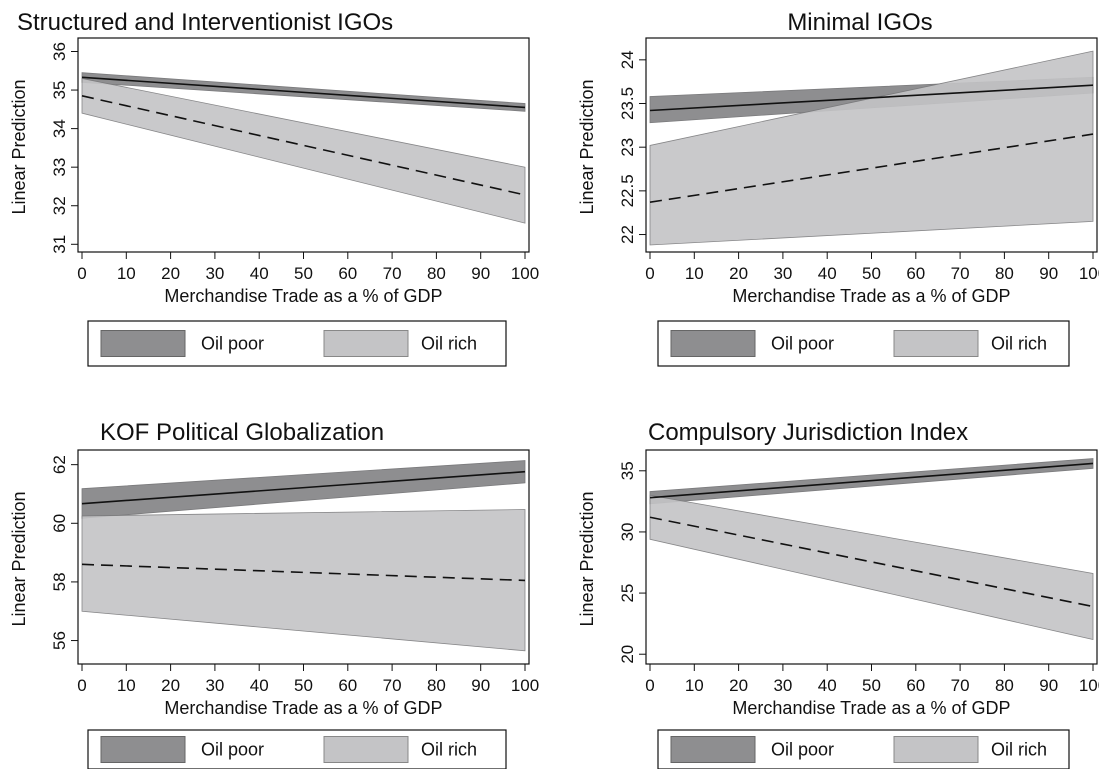 Image resolution: width=1099 pixels, height=769 pixels. Describe the element at coordinates (627, 654) in the screenshot. I see `y-tick-label: 20` at that location.